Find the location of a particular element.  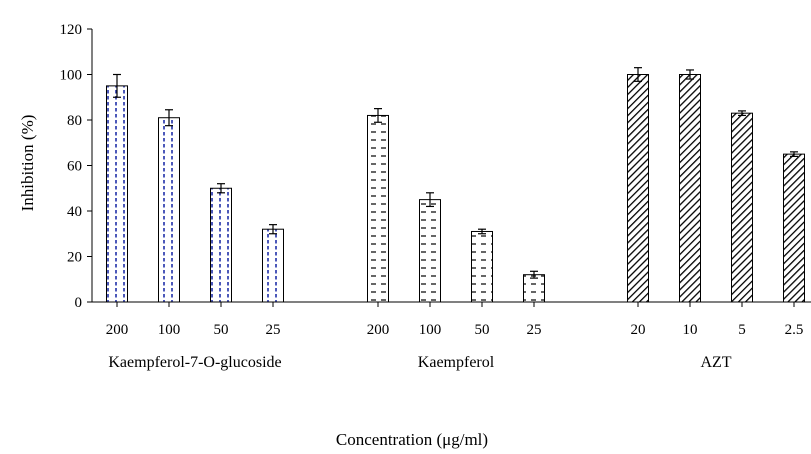

x-tick-label: 2.5 is located at coordinates (794, 330).